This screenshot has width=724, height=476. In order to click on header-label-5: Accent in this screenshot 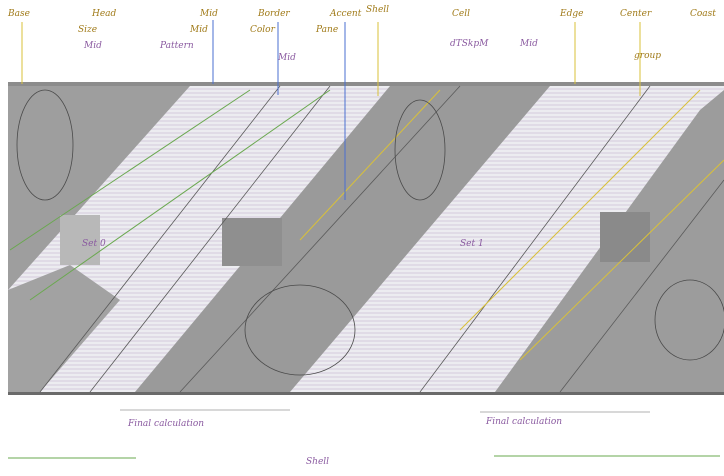, I will do `click(345, 14)`.